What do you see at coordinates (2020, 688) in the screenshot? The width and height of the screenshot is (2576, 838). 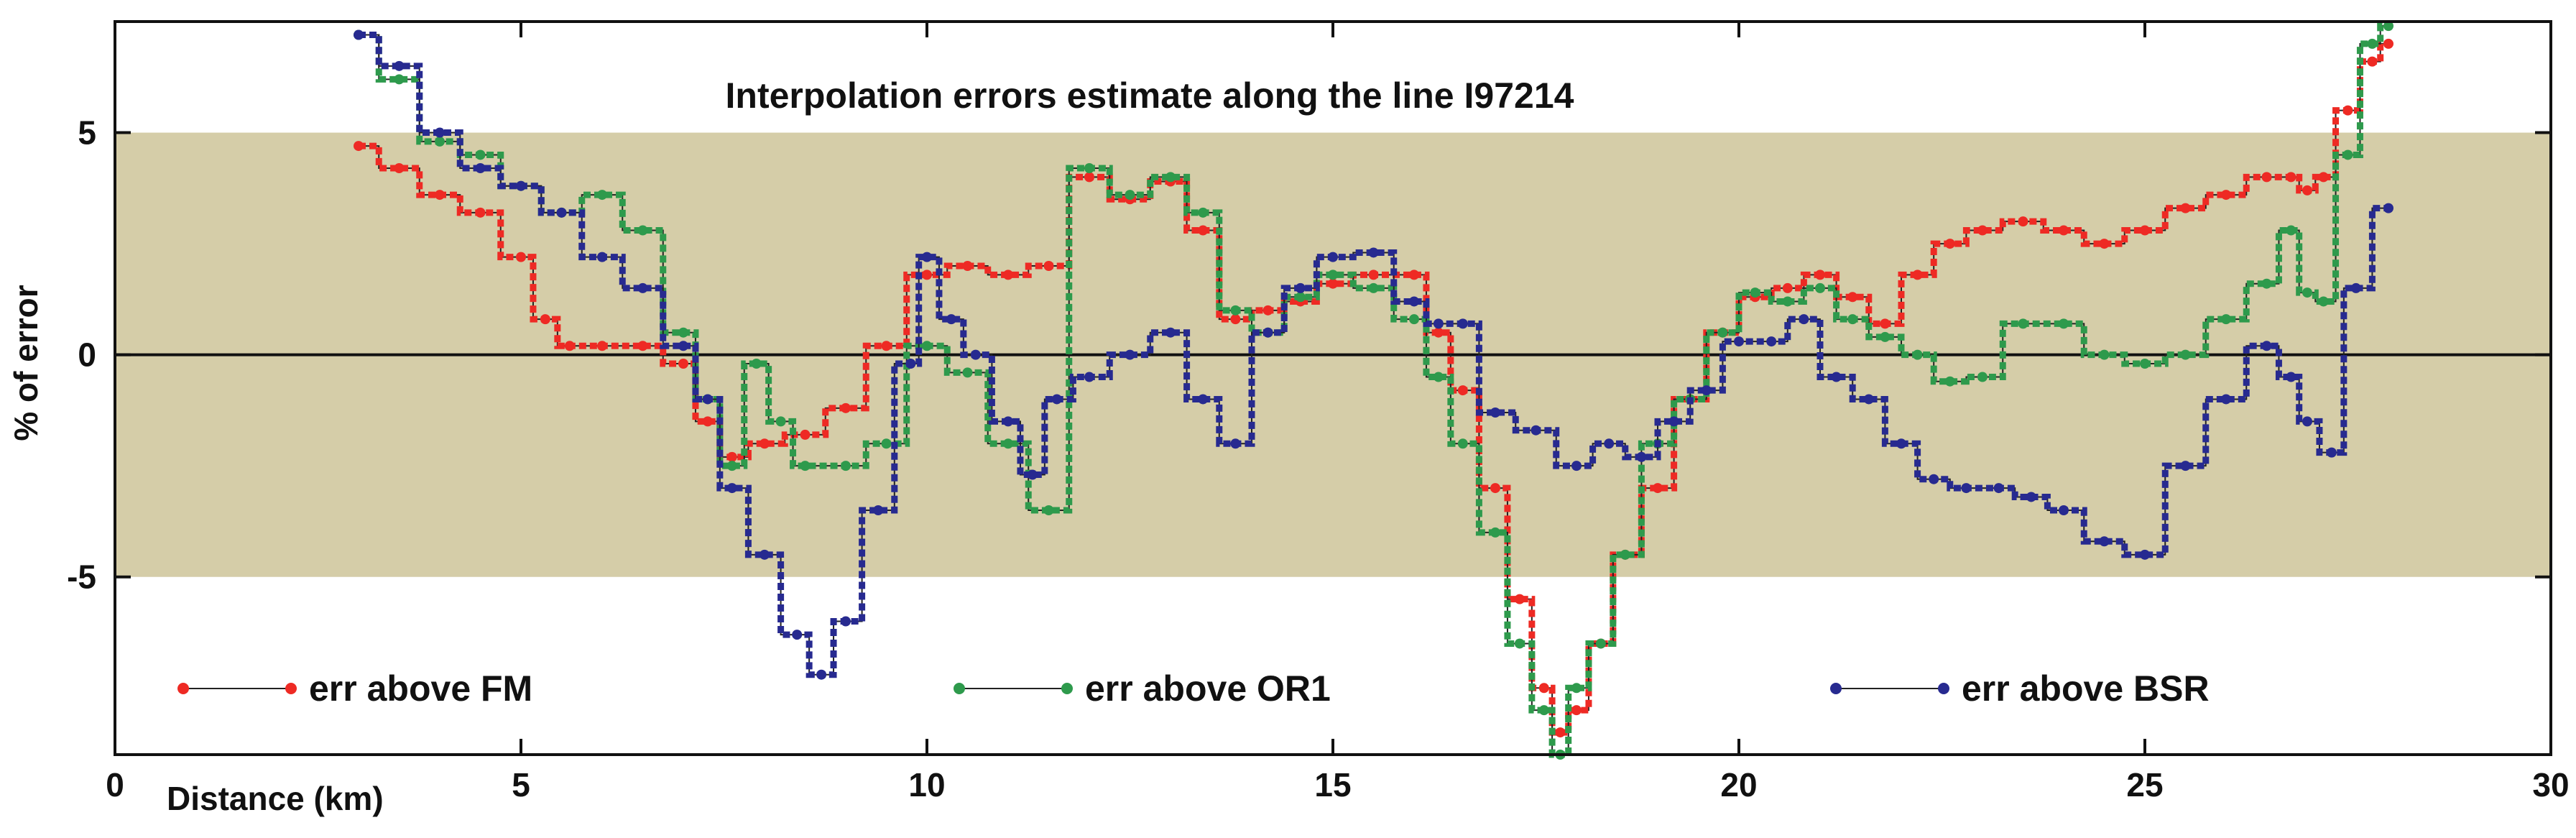 I see `legend-item-3: err above BSR` at bounding box center [2020, 688].